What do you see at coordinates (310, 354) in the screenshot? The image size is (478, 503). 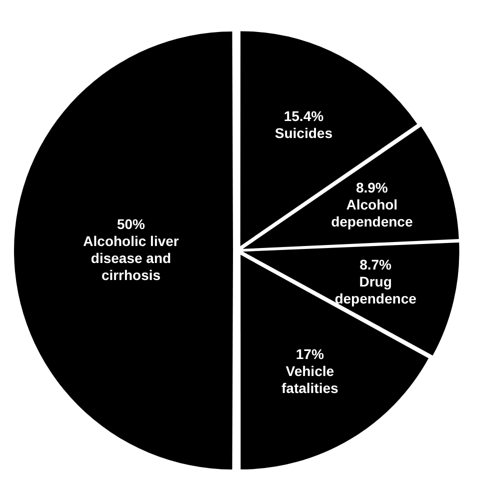 I see `data-label: 17%` at bounding box center [310, 354].